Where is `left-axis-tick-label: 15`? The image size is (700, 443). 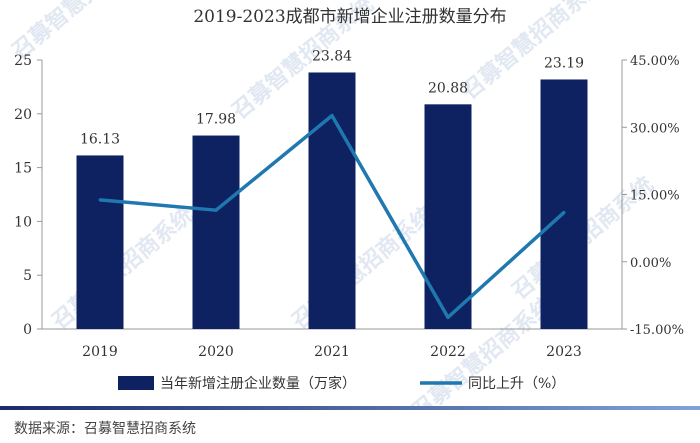 left-axis-tick-label: 15 is located at coordinates (23, 169).